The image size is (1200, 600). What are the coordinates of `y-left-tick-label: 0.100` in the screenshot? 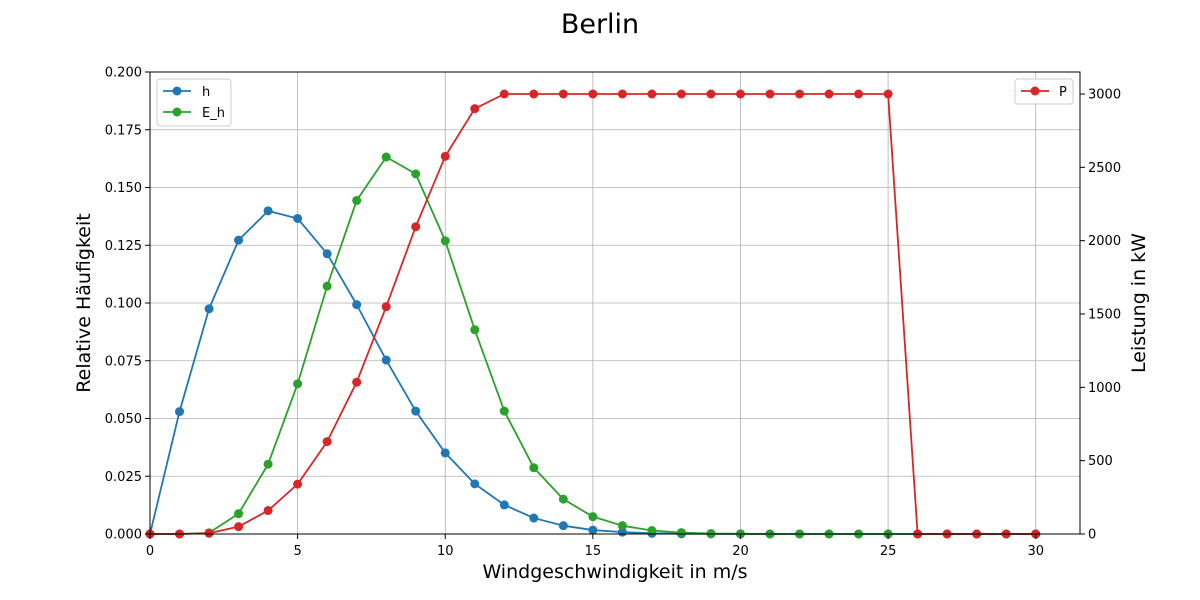 It's located at (123, 304).